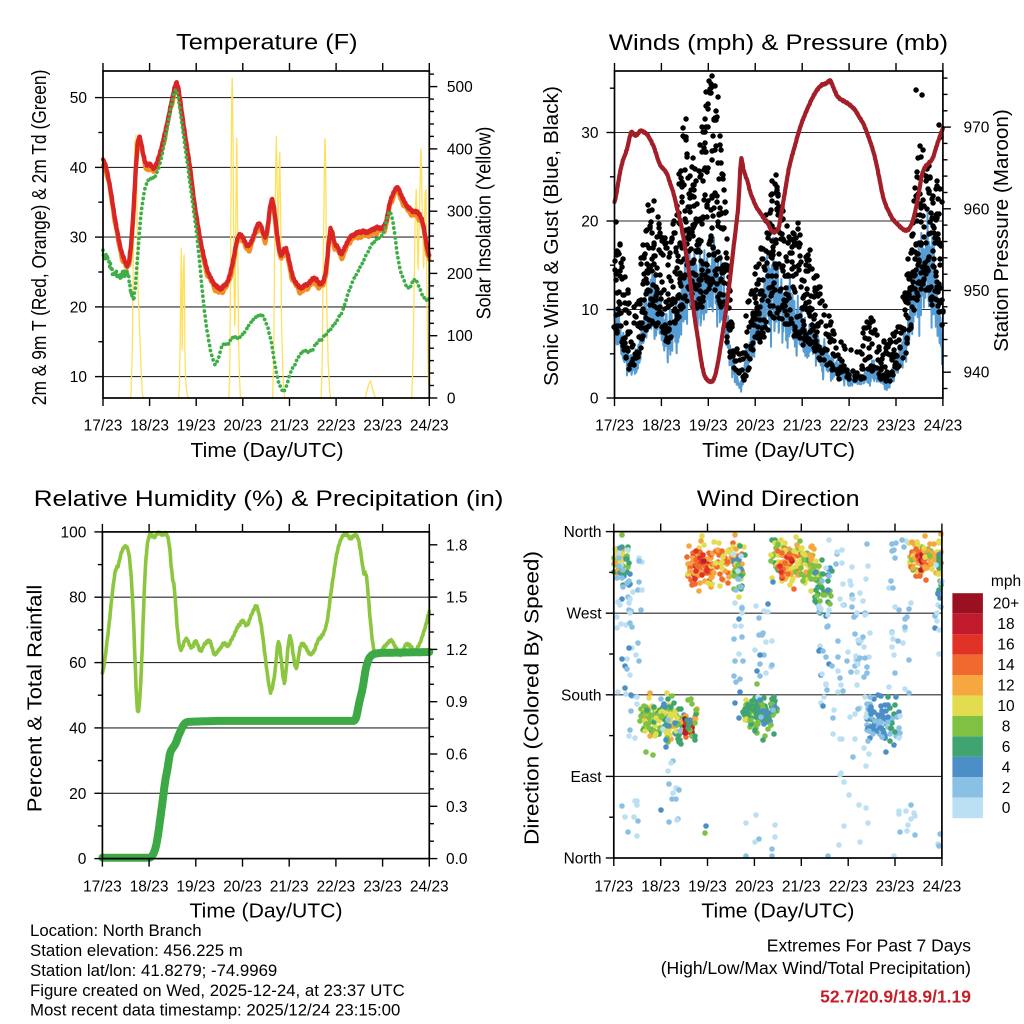  I want to click on svg-text: 0.3, so click(457, 807).